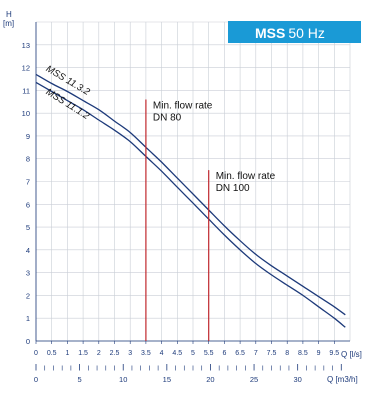  I want to click on title-badge: MSS 50 Hz, so click(294, 32).